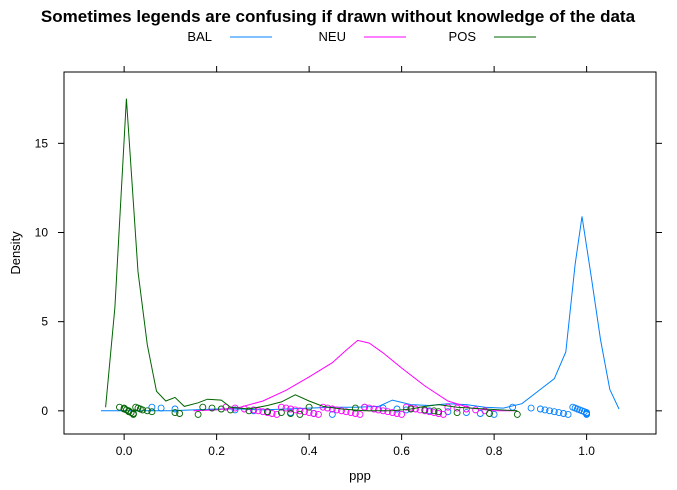 The image size is (677, 490). I want to click on density-line-neu, so click(355, 375).